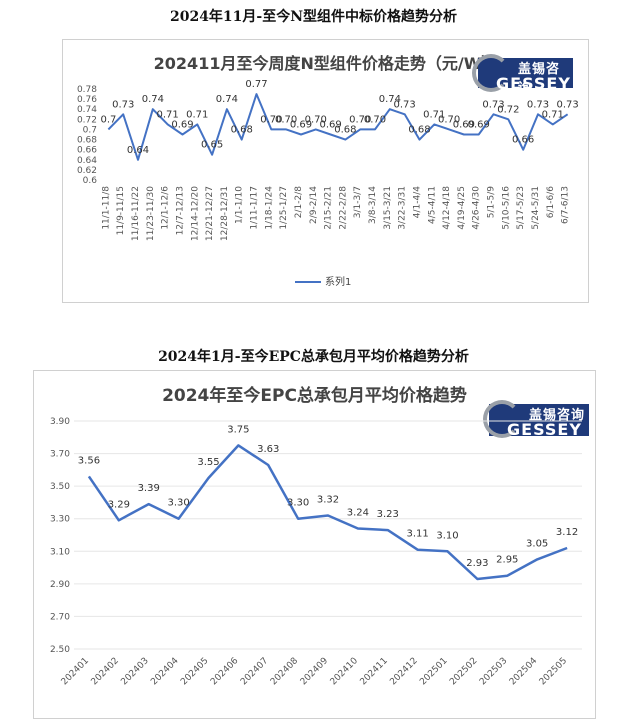 The image size is (627, 723). What do you see at coordinates (60, 650) in the screenshot?
I see `y-tick-label: 2.50` at bounding box center [60, 650].